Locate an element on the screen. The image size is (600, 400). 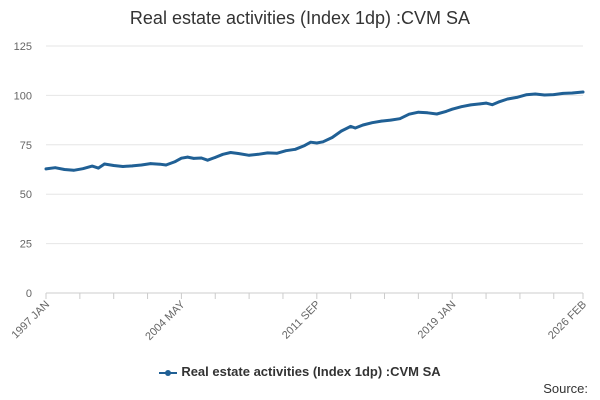
y-tick-label: 25 is located at coordinates (26, 245).